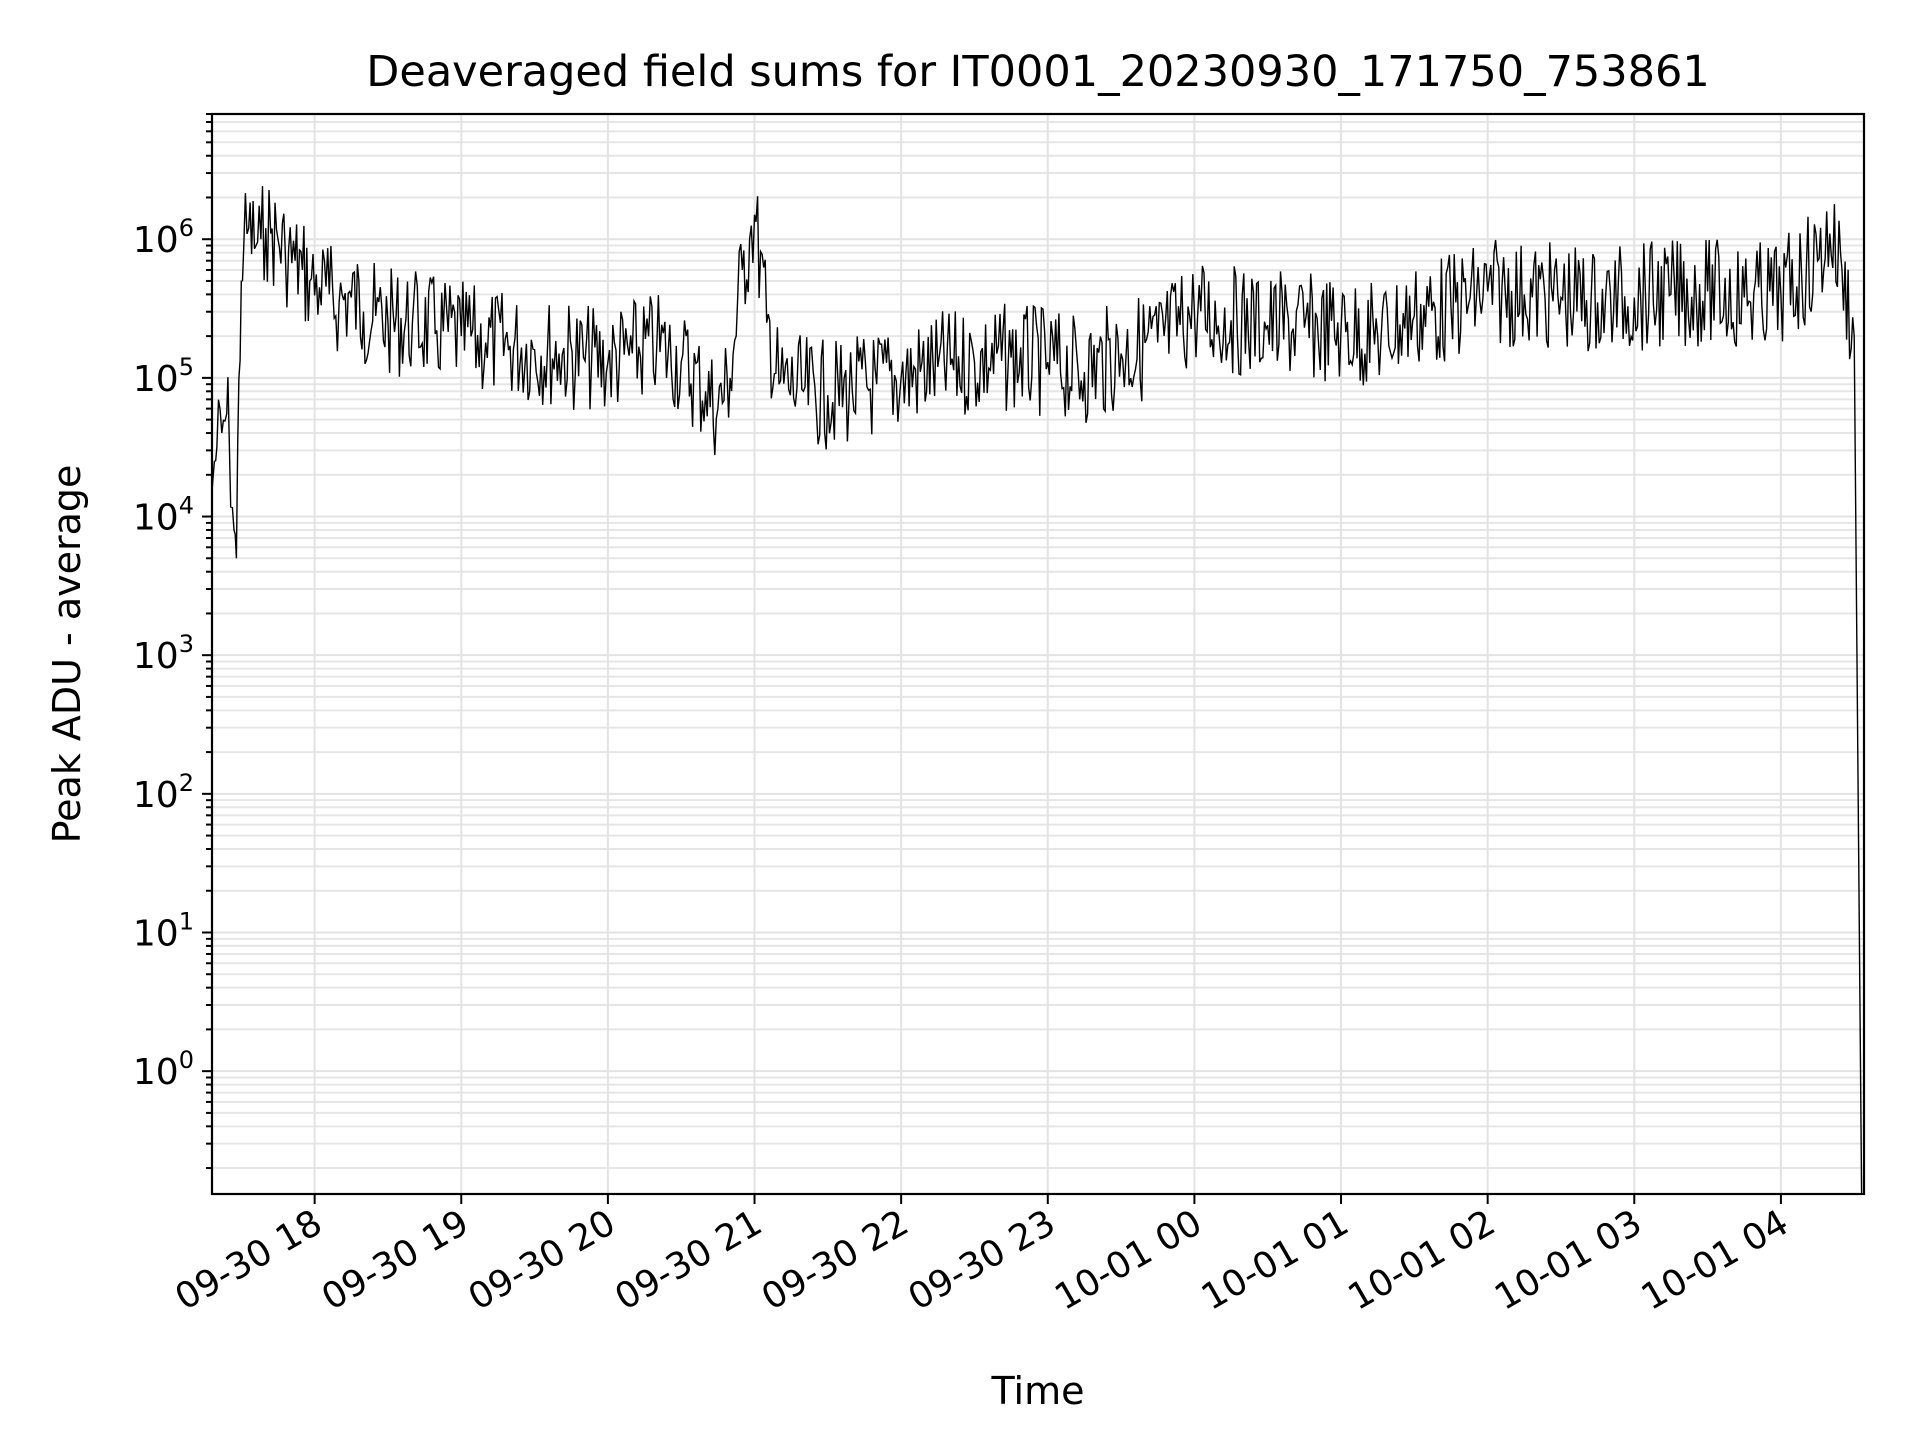 This screenshot has height=1440, width=1920. Describe the element at coordinates (1128, 1260) in the screenshot. I see `x-tick-label: 10-01 00` at that location.